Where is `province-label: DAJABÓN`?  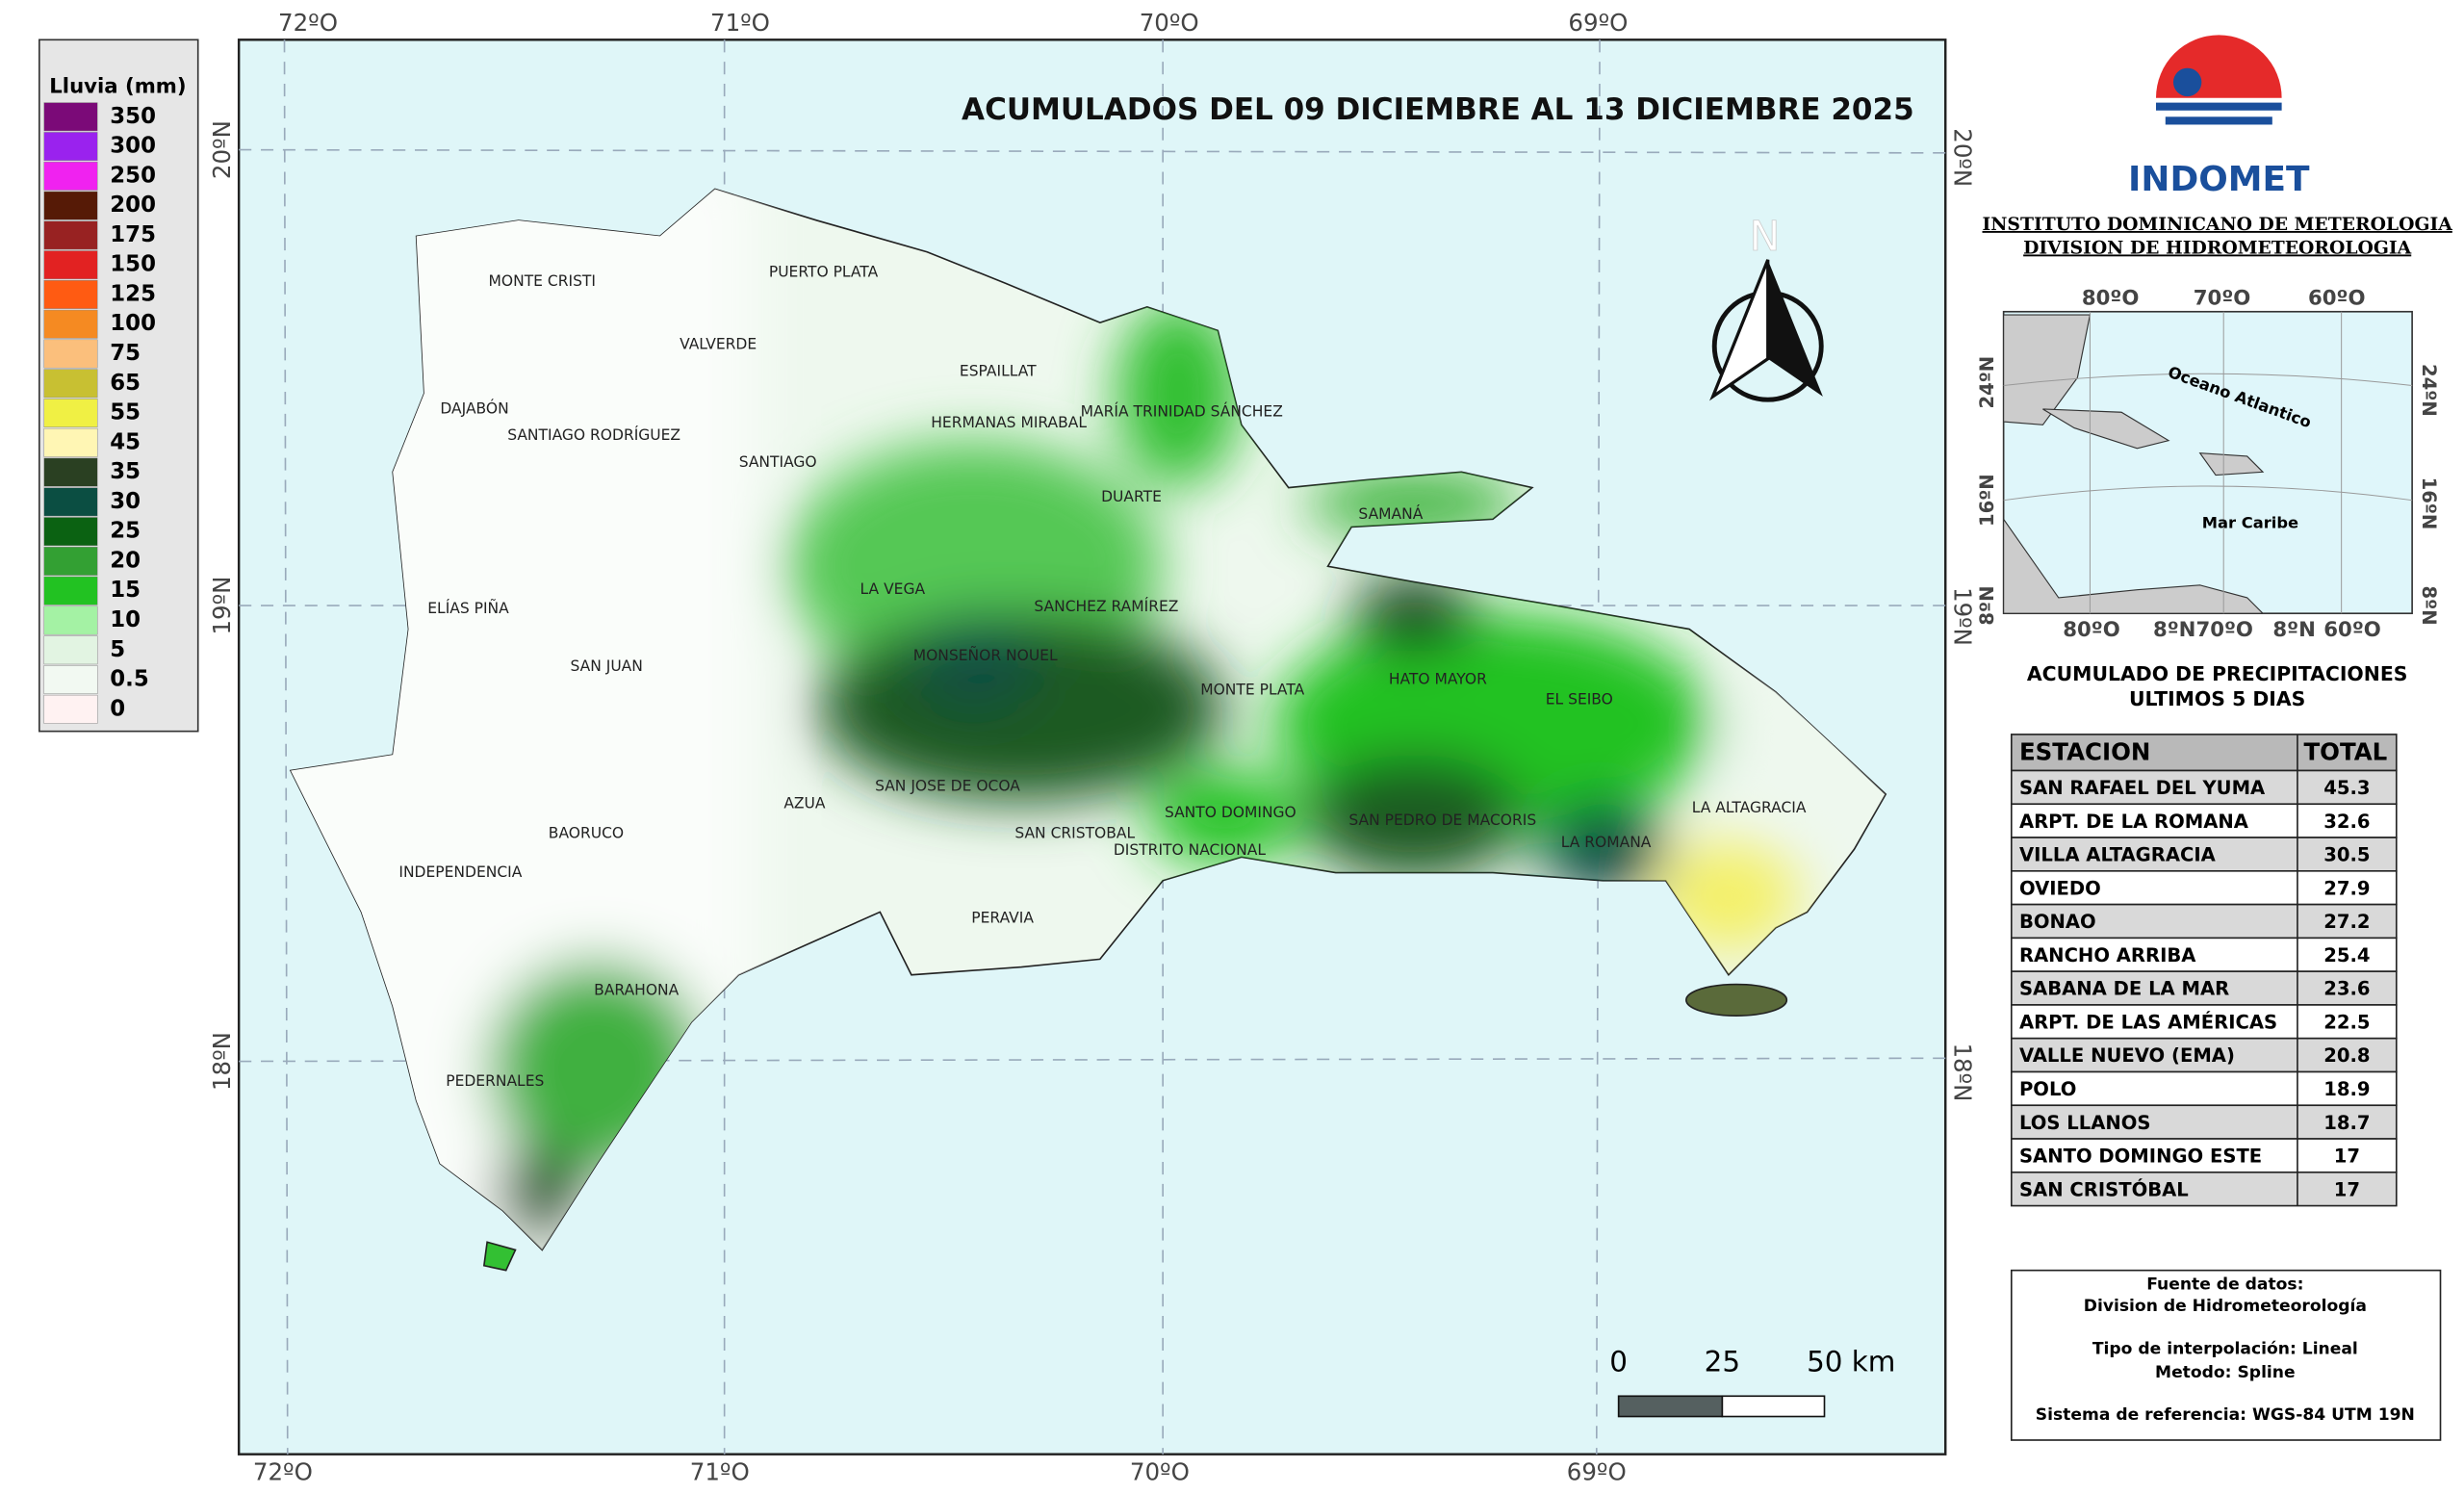 province-label: DAJABÓN is located at coordinates (474, 408).